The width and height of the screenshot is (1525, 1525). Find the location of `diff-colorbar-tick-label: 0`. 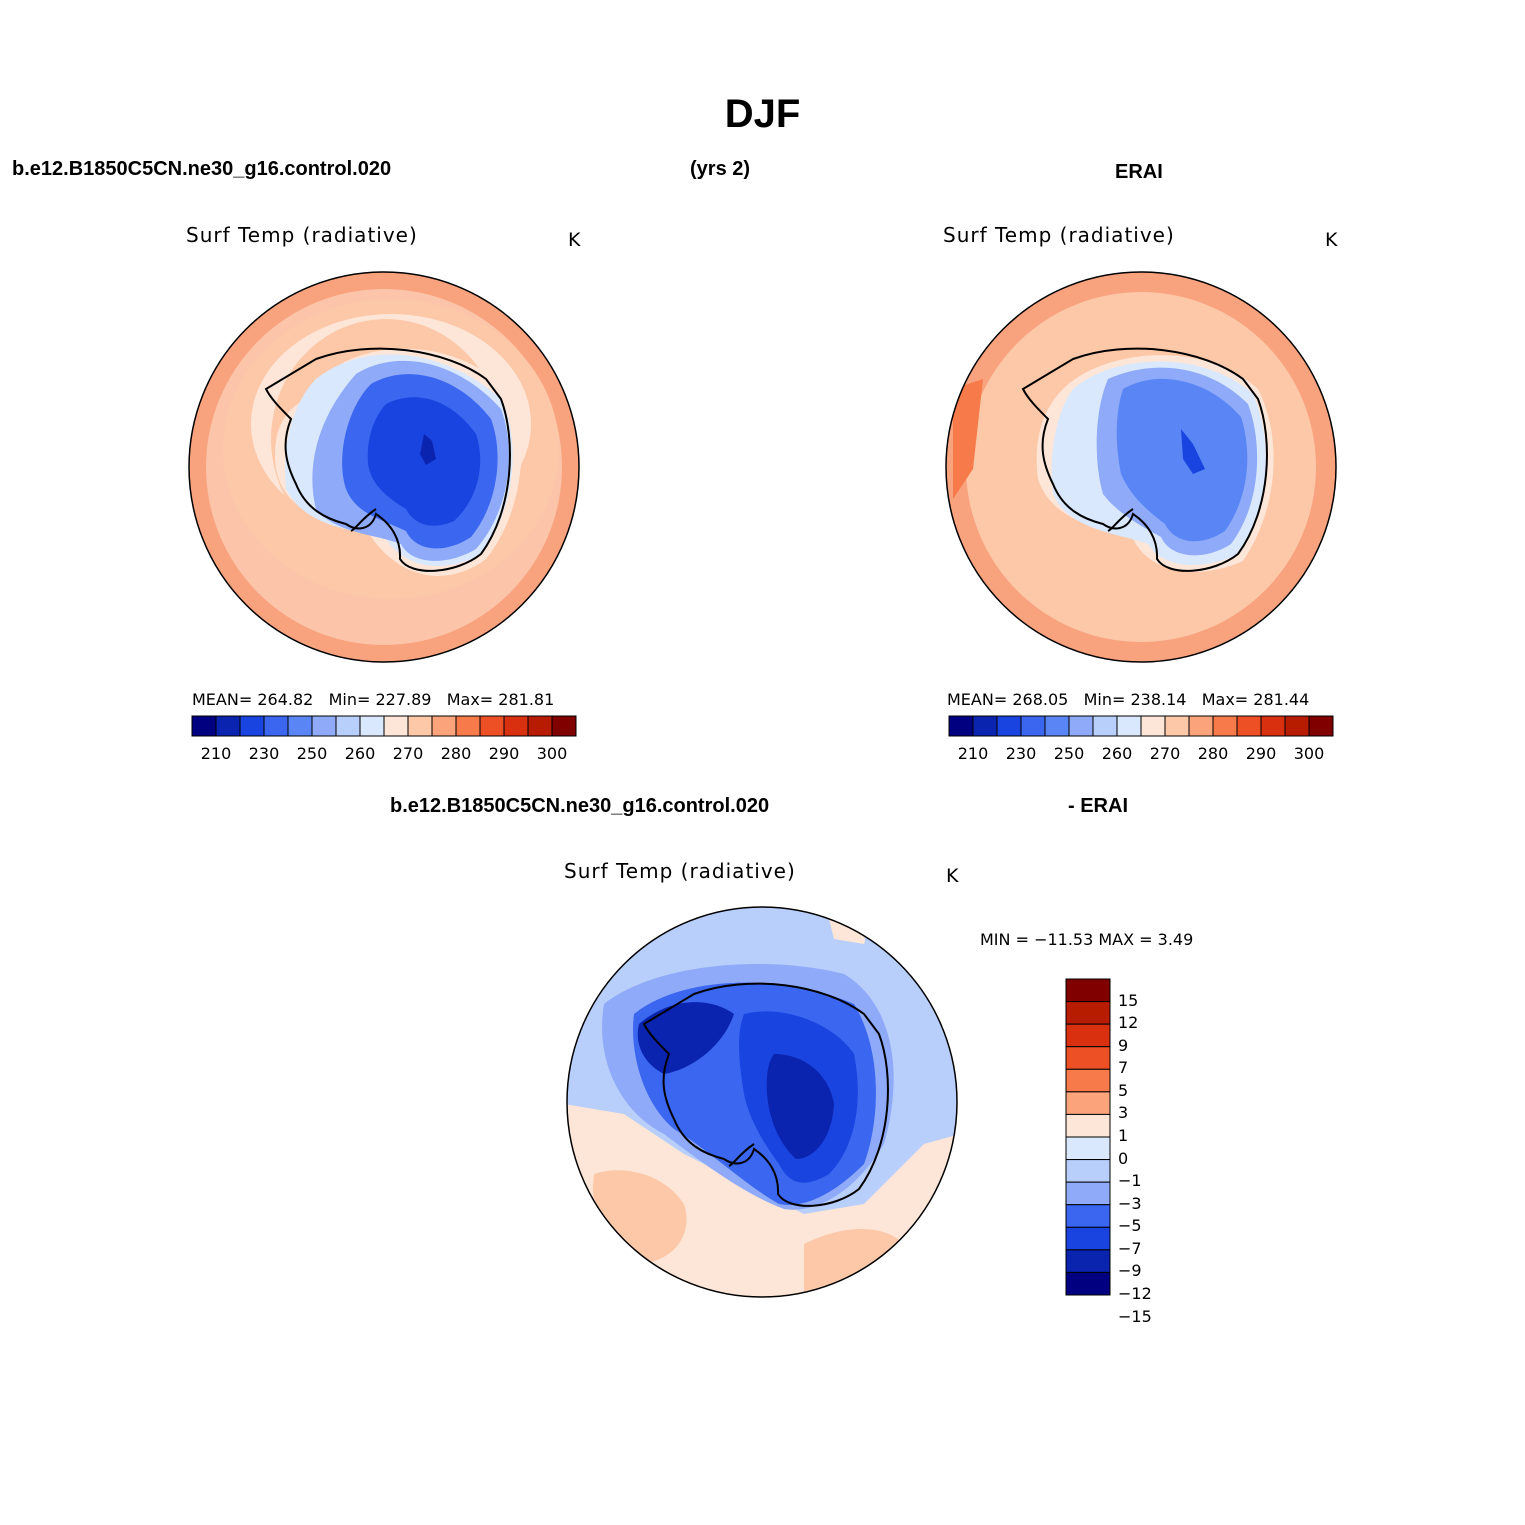

diff-colorbar-tick-label: 0 is located at coordinates (1123, 1158).